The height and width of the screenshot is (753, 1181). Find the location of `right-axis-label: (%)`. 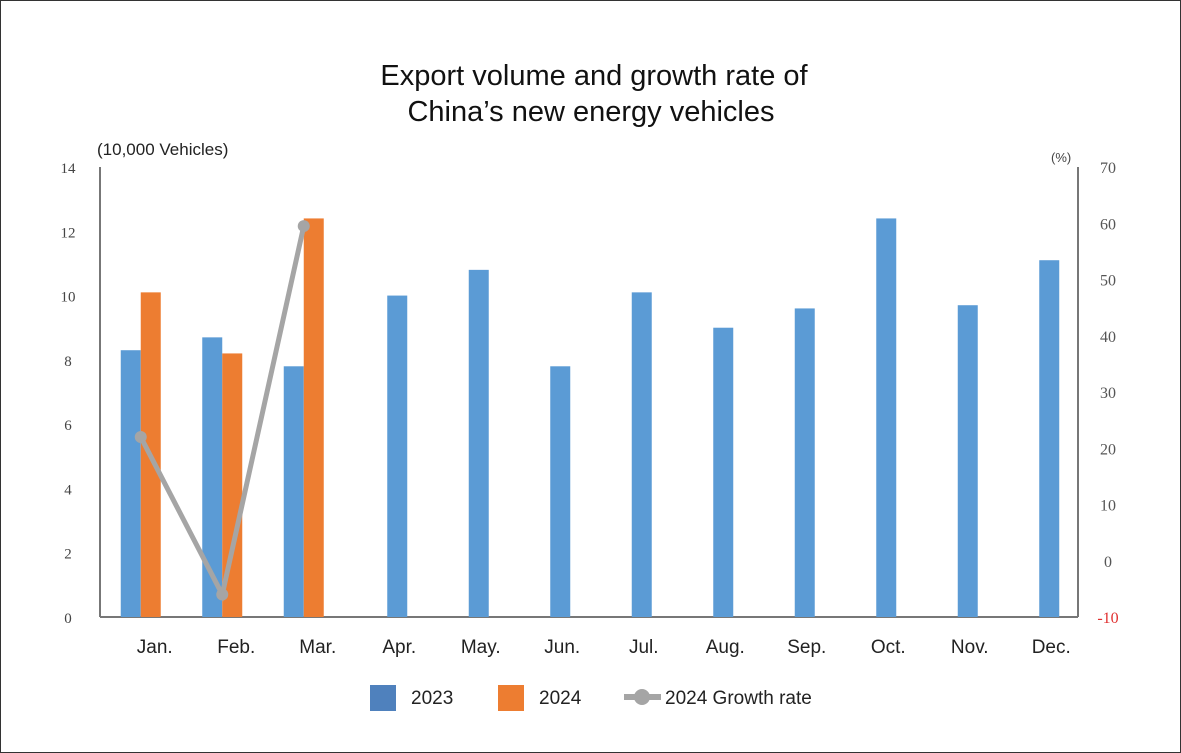

right-axis-label: (%) is located at coordinates (1061, 157).